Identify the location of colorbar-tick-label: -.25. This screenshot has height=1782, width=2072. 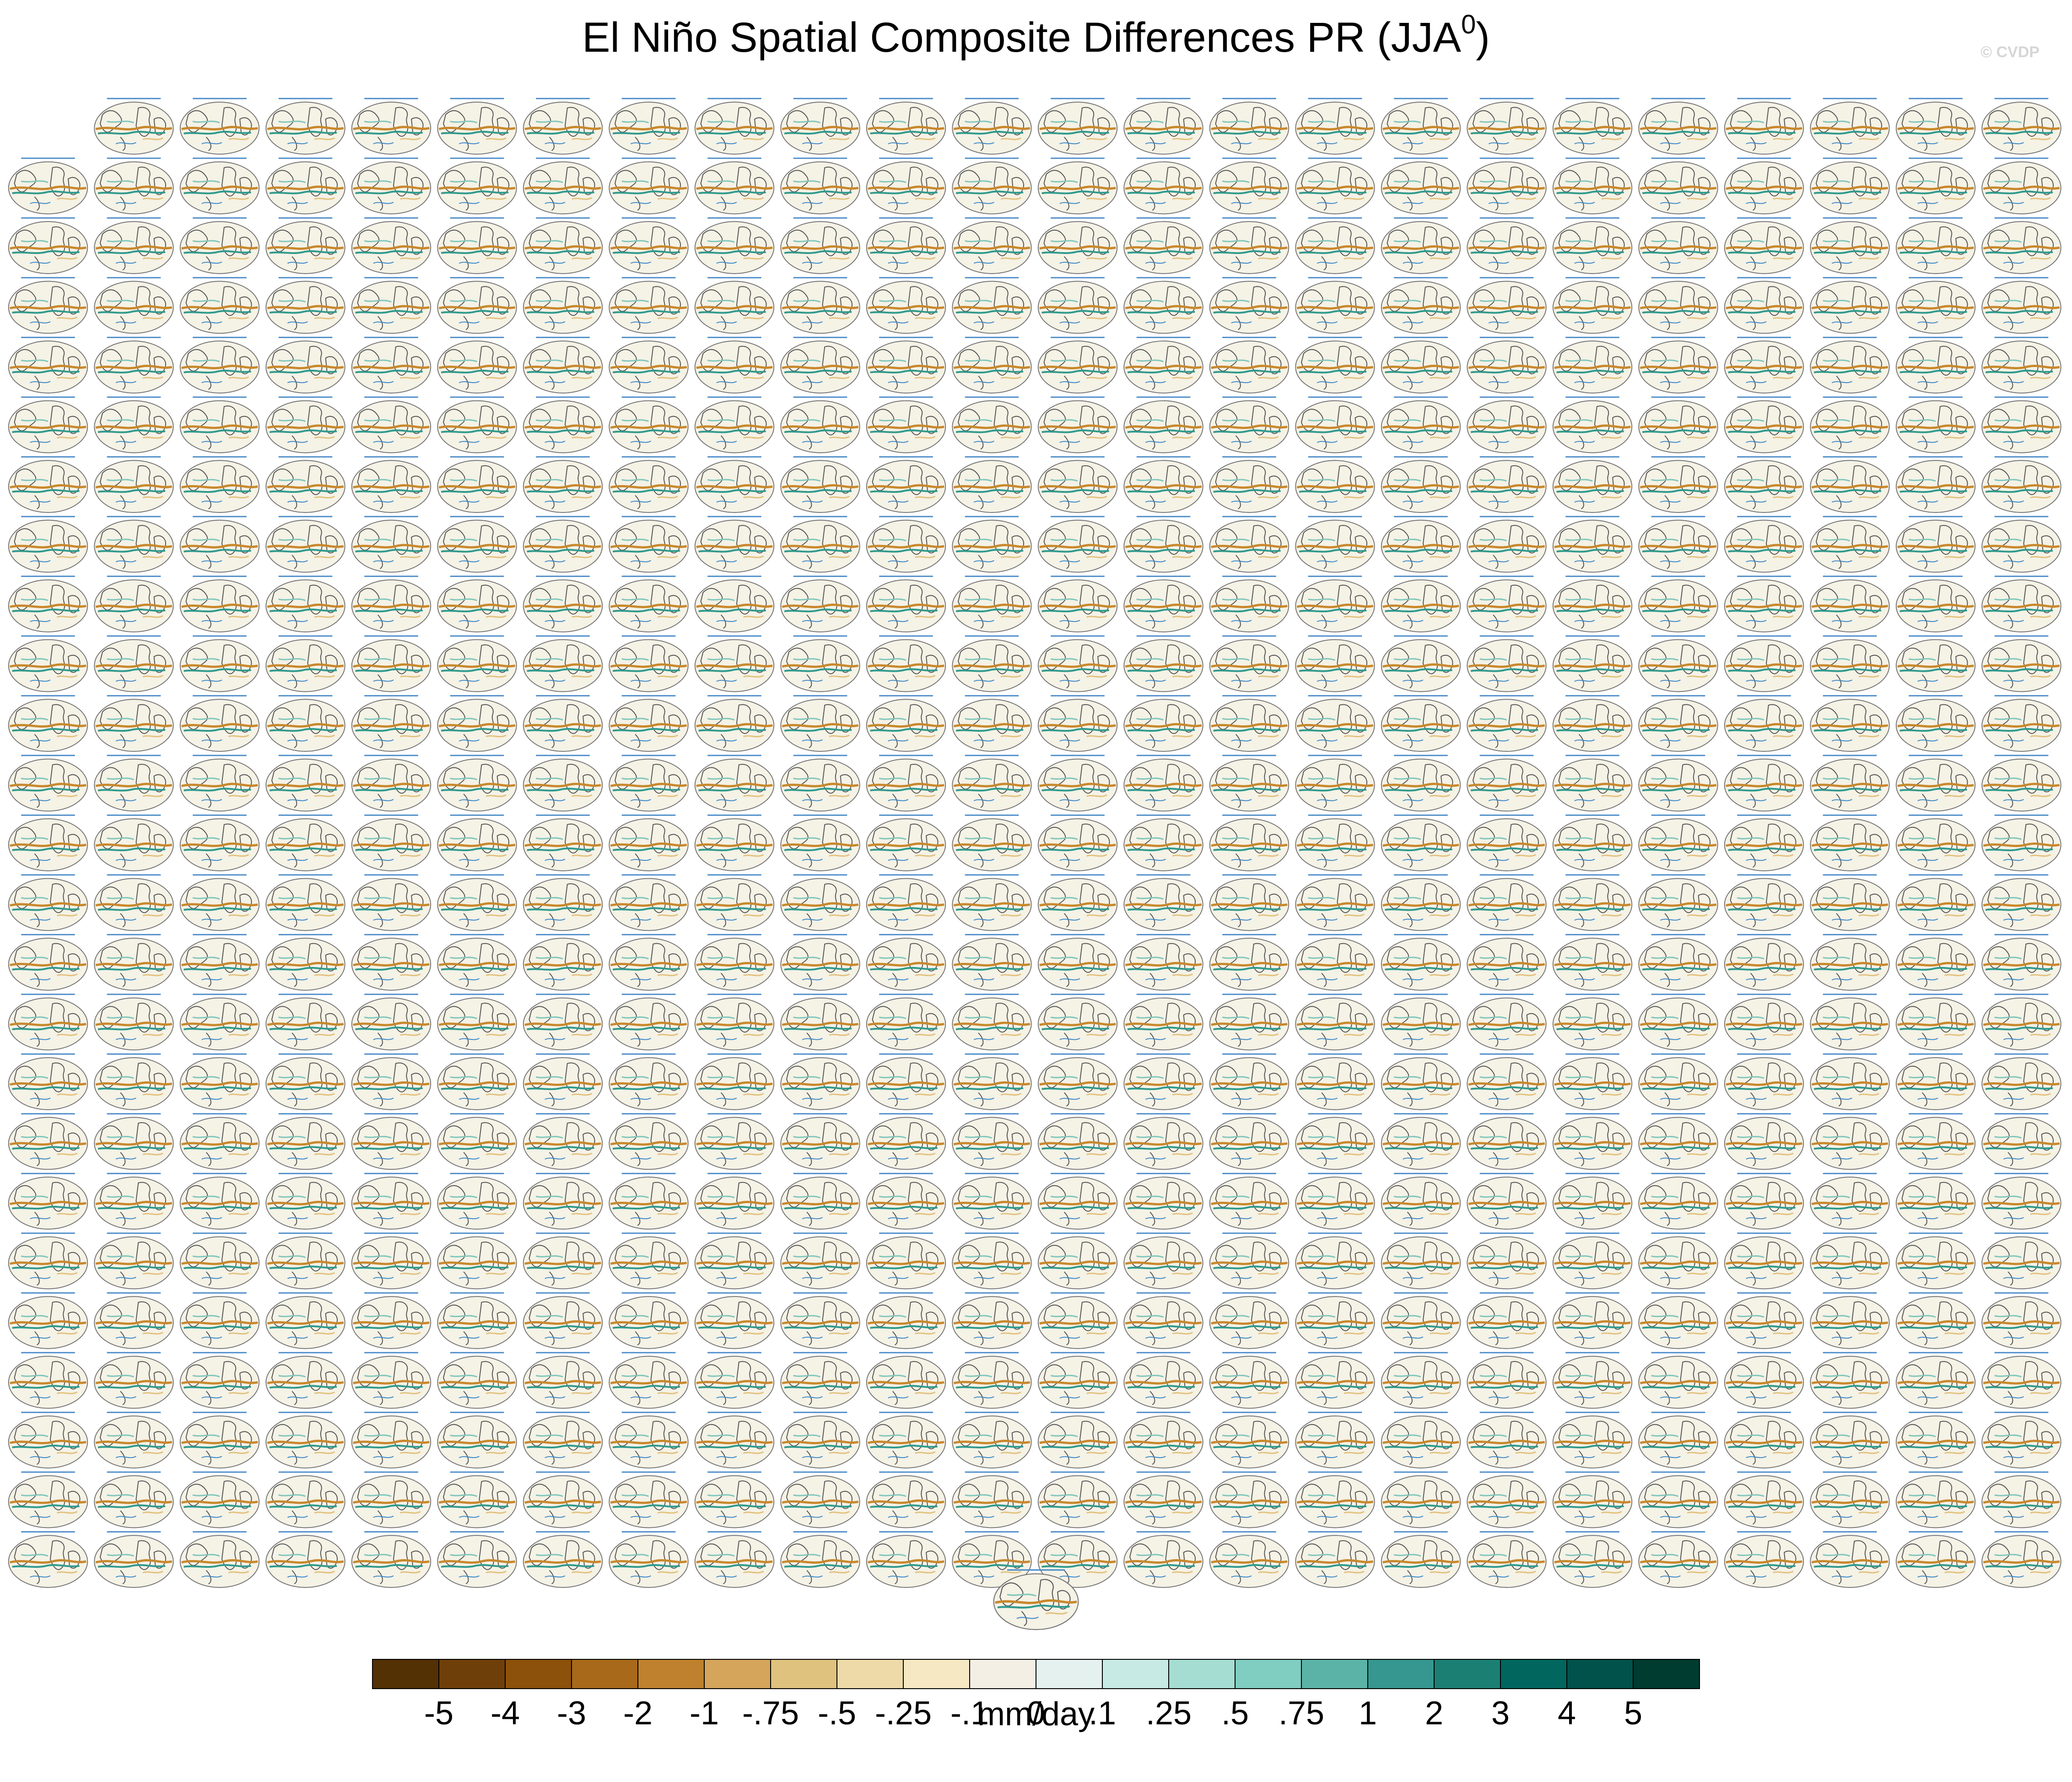
(903, 1713).